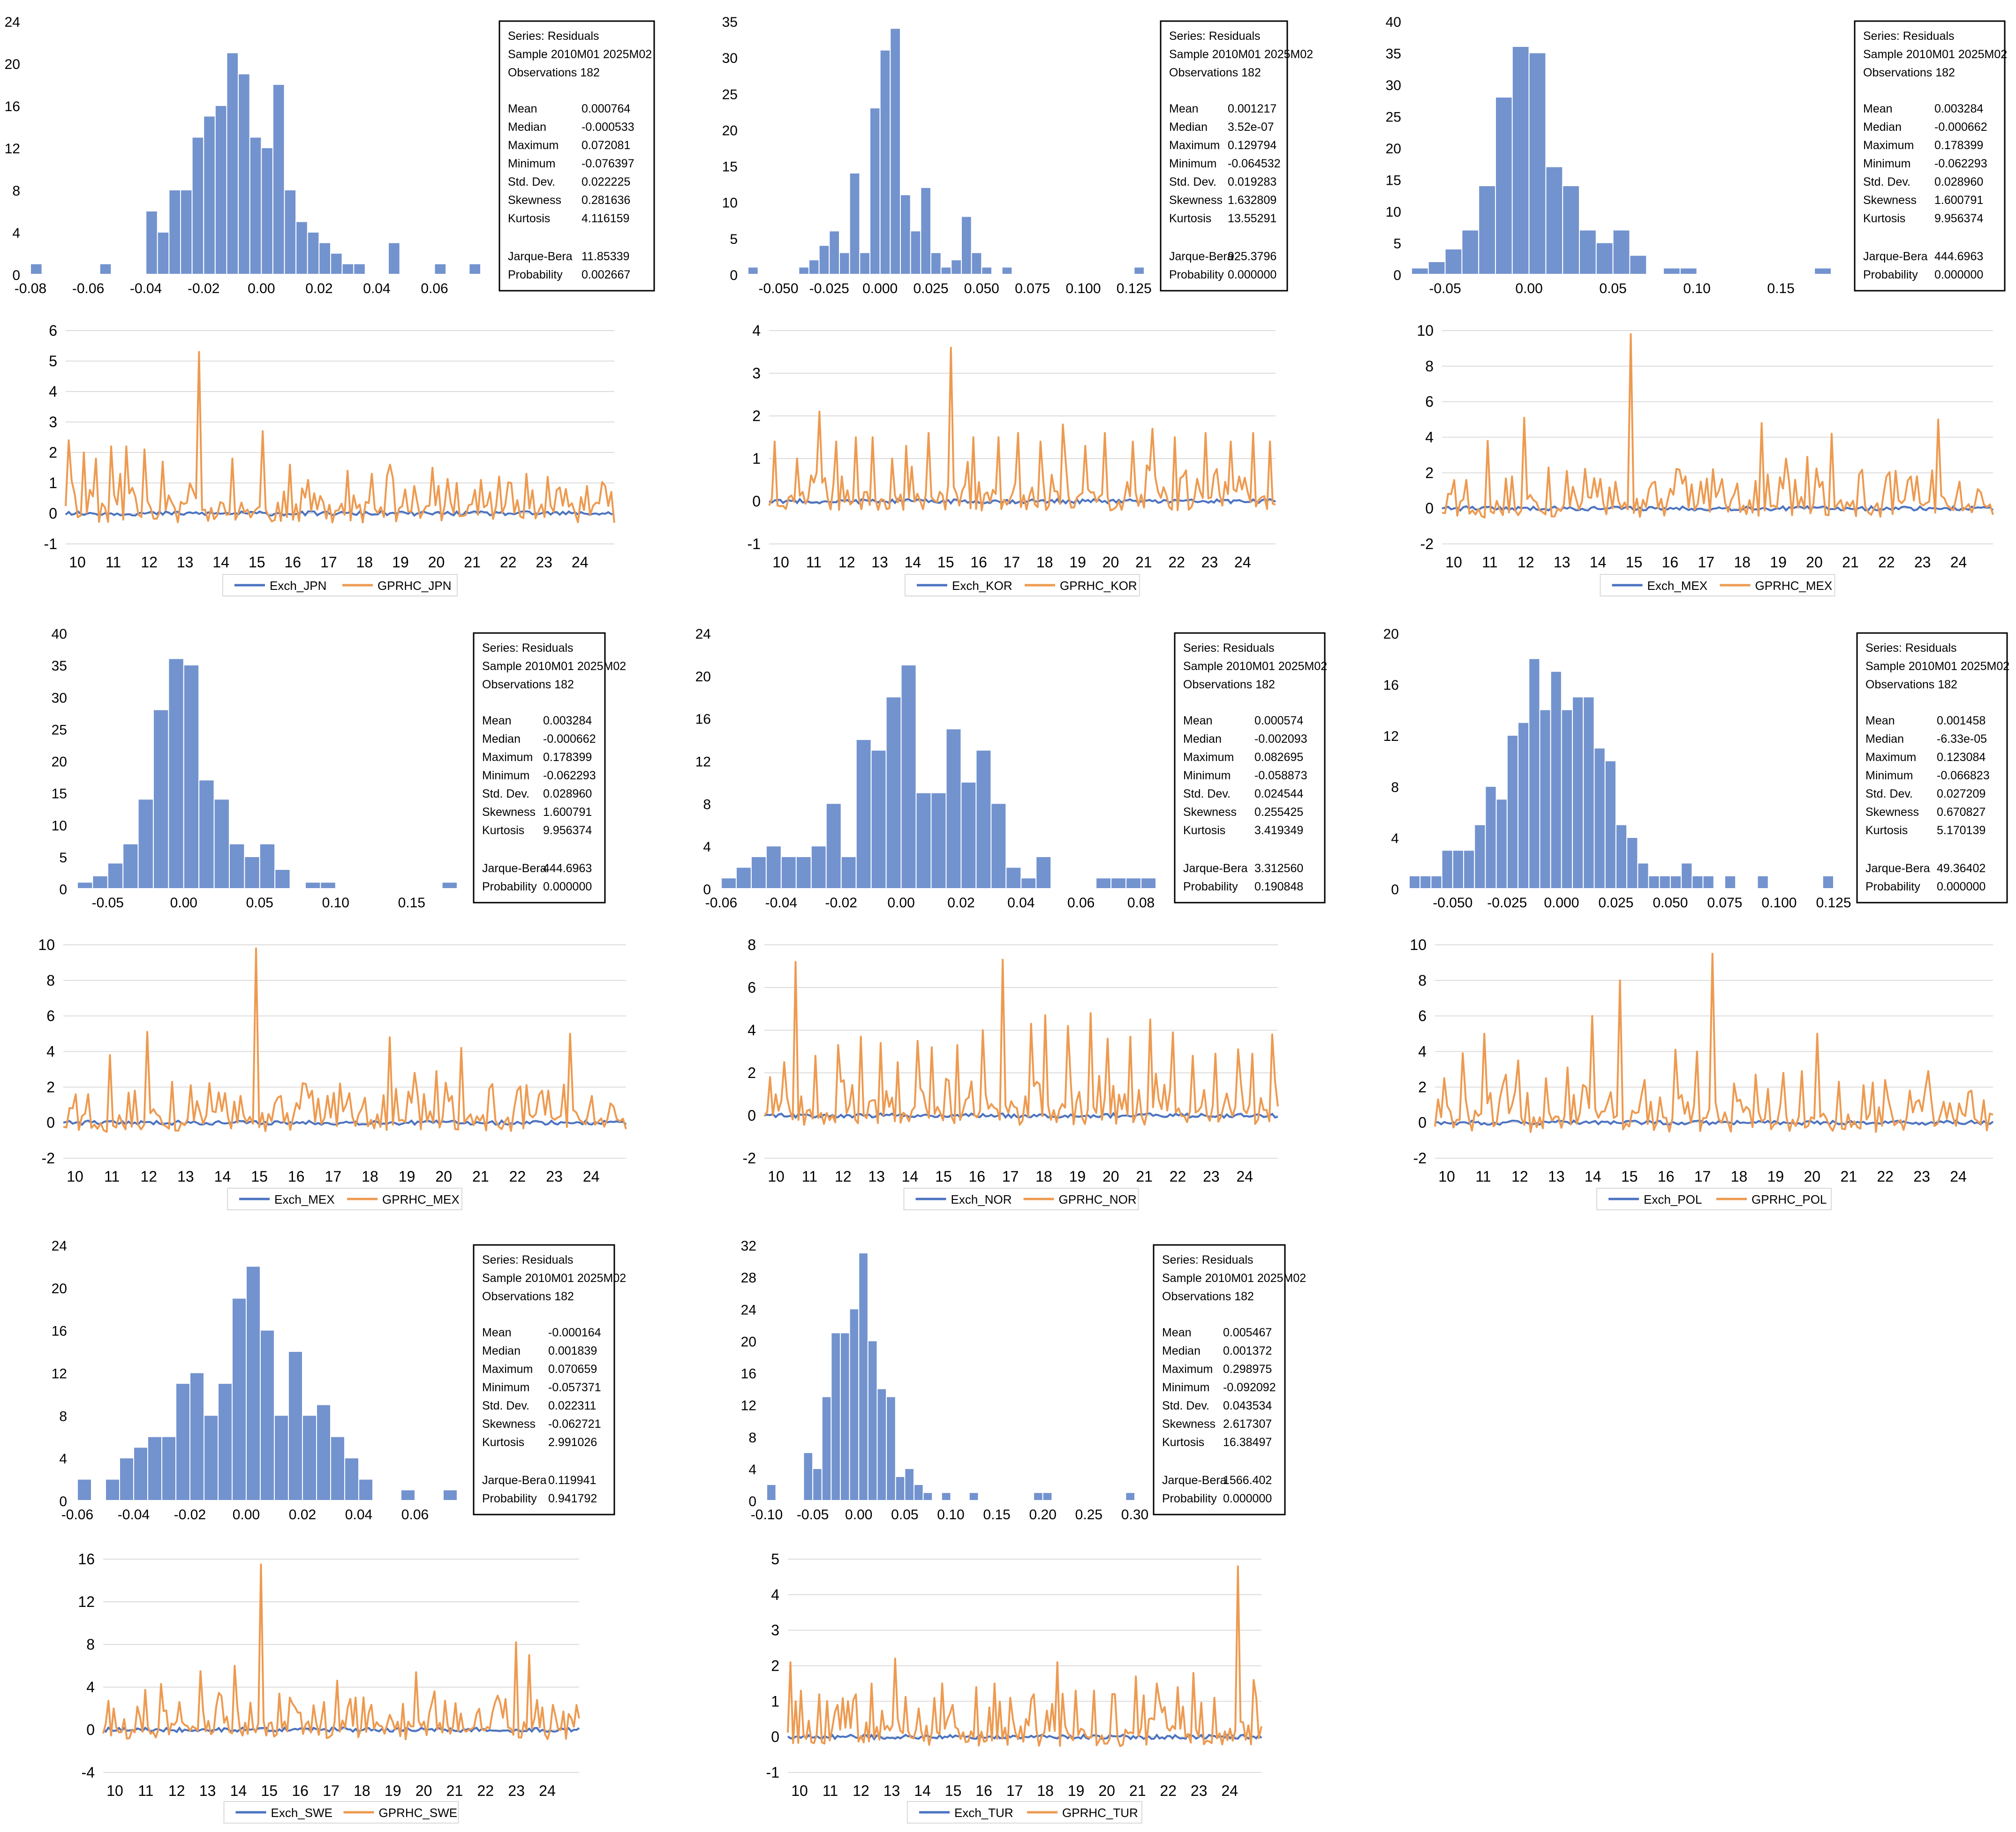  Describe the element at coordinates (979, 562) in the screenshot. I see `x-tick-label: 16` at that location.